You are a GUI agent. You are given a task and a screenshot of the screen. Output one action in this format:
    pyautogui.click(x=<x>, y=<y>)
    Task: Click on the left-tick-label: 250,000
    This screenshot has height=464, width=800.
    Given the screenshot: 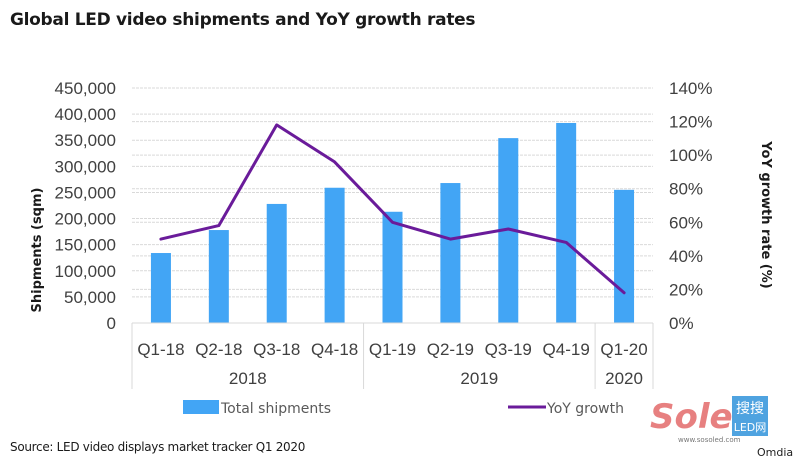 What is the action you would take?
    pyautogui.click(x=85, y=192)
    